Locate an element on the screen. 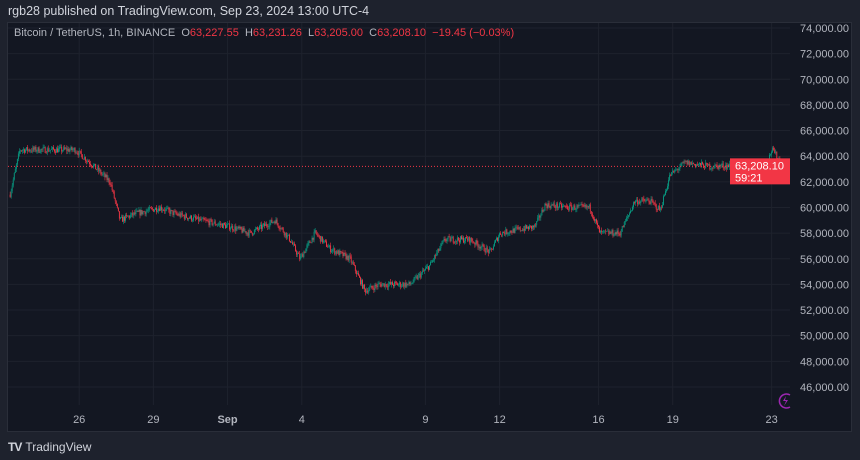 This screenshot has width=860, height=460. lightning-icon is located at coordinates (784, 401).